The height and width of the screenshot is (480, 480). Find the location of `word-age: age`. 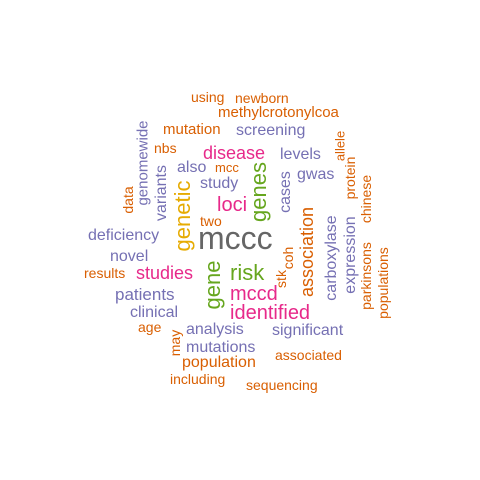

word-age: age is located at coordinates (150, 327).